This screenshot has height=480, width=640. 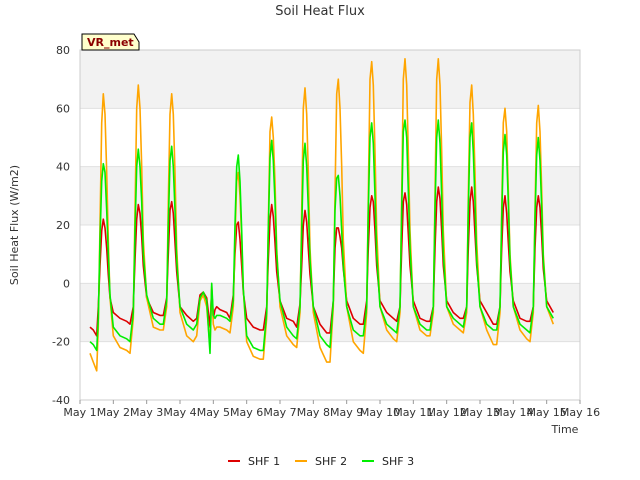 I want to click on y-tick-label: -20, so click(x=61, y=342).